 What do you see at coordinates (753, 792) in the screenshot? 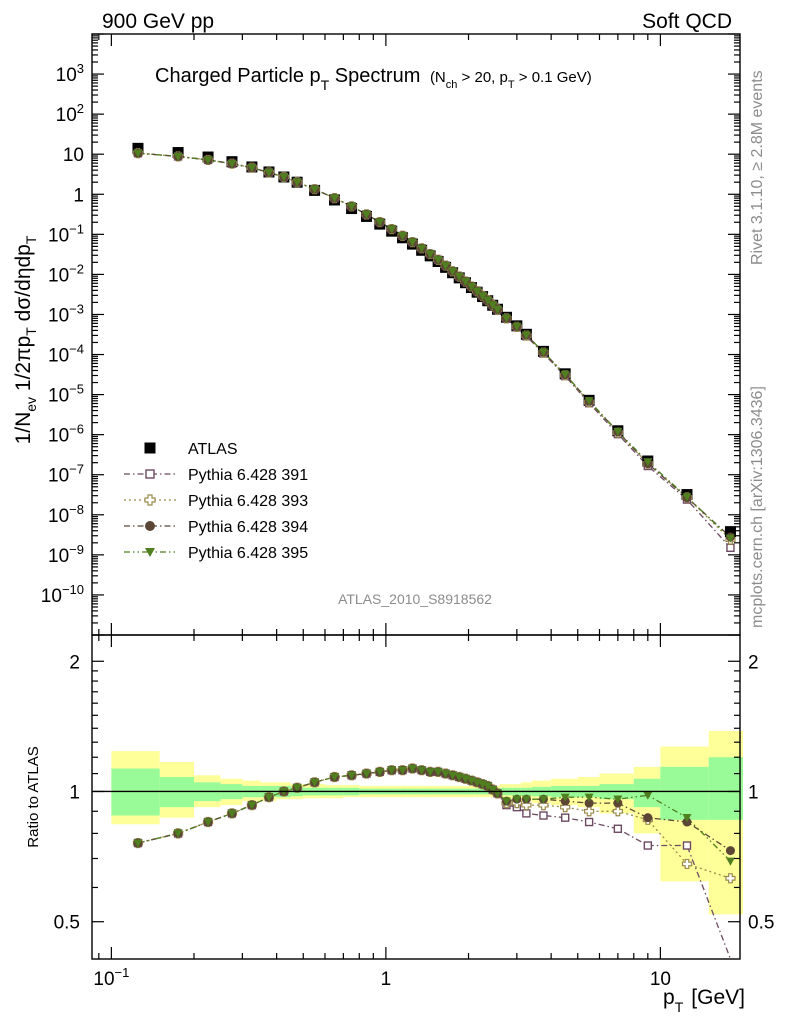
I see `y-tick-label-right: 1` at bounding box center [753, 792].